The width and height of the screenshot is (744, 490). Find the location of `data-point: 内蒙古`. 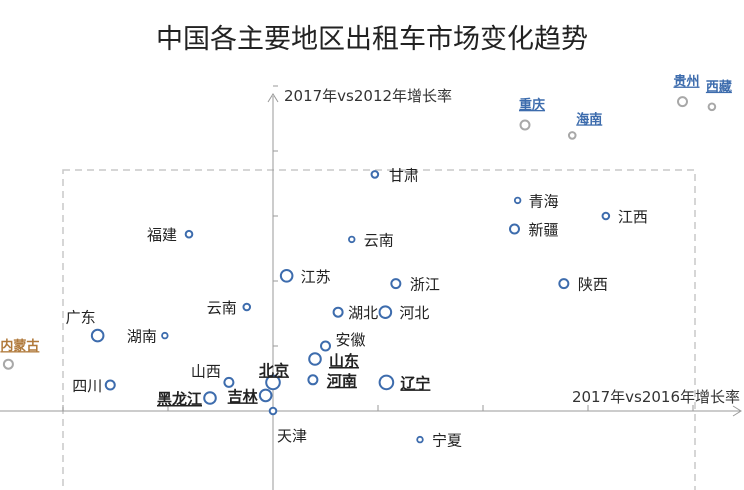

data-point: 内蒙古 is located at coordinates (19, 354).